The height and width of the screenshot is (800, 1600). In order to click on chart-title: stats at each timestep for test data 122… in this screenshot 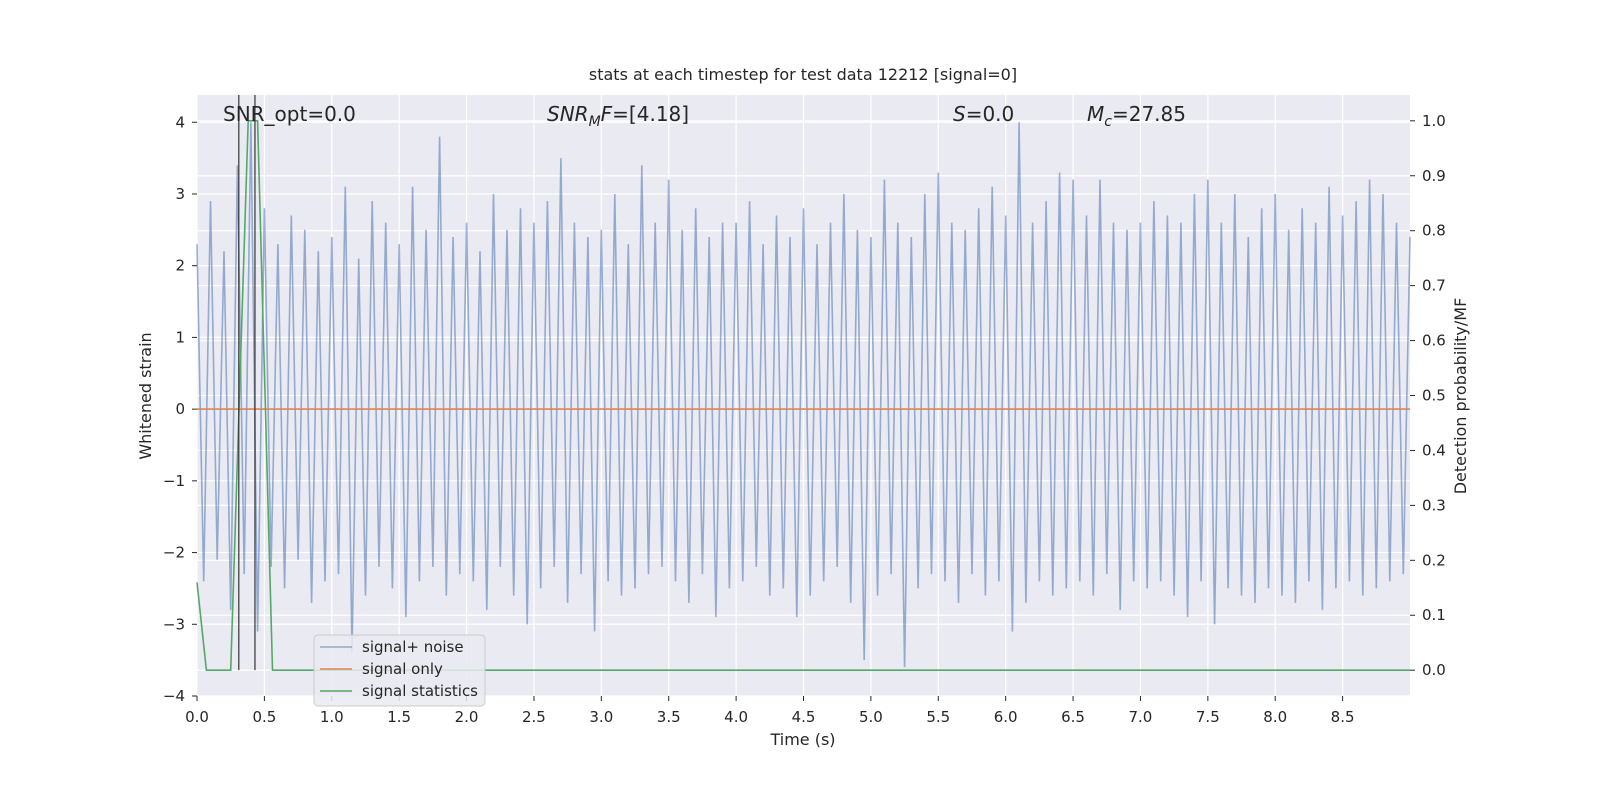, I will do `click(803, 74)`.